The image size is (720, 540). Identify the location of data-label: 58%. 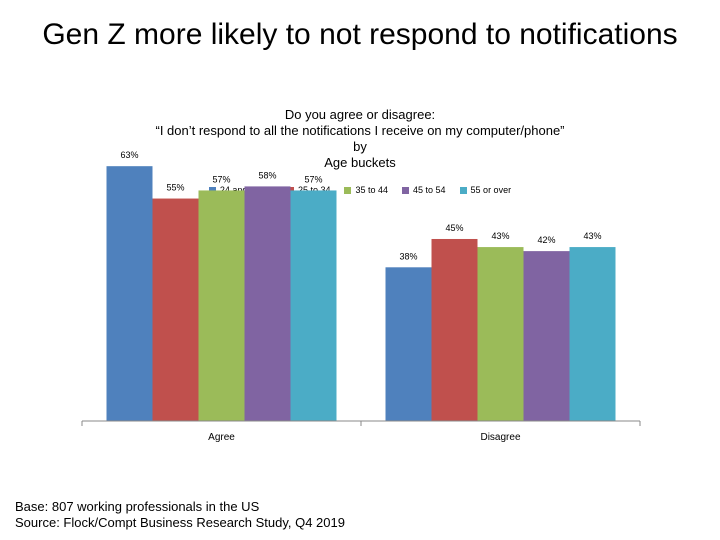
(267, 175).